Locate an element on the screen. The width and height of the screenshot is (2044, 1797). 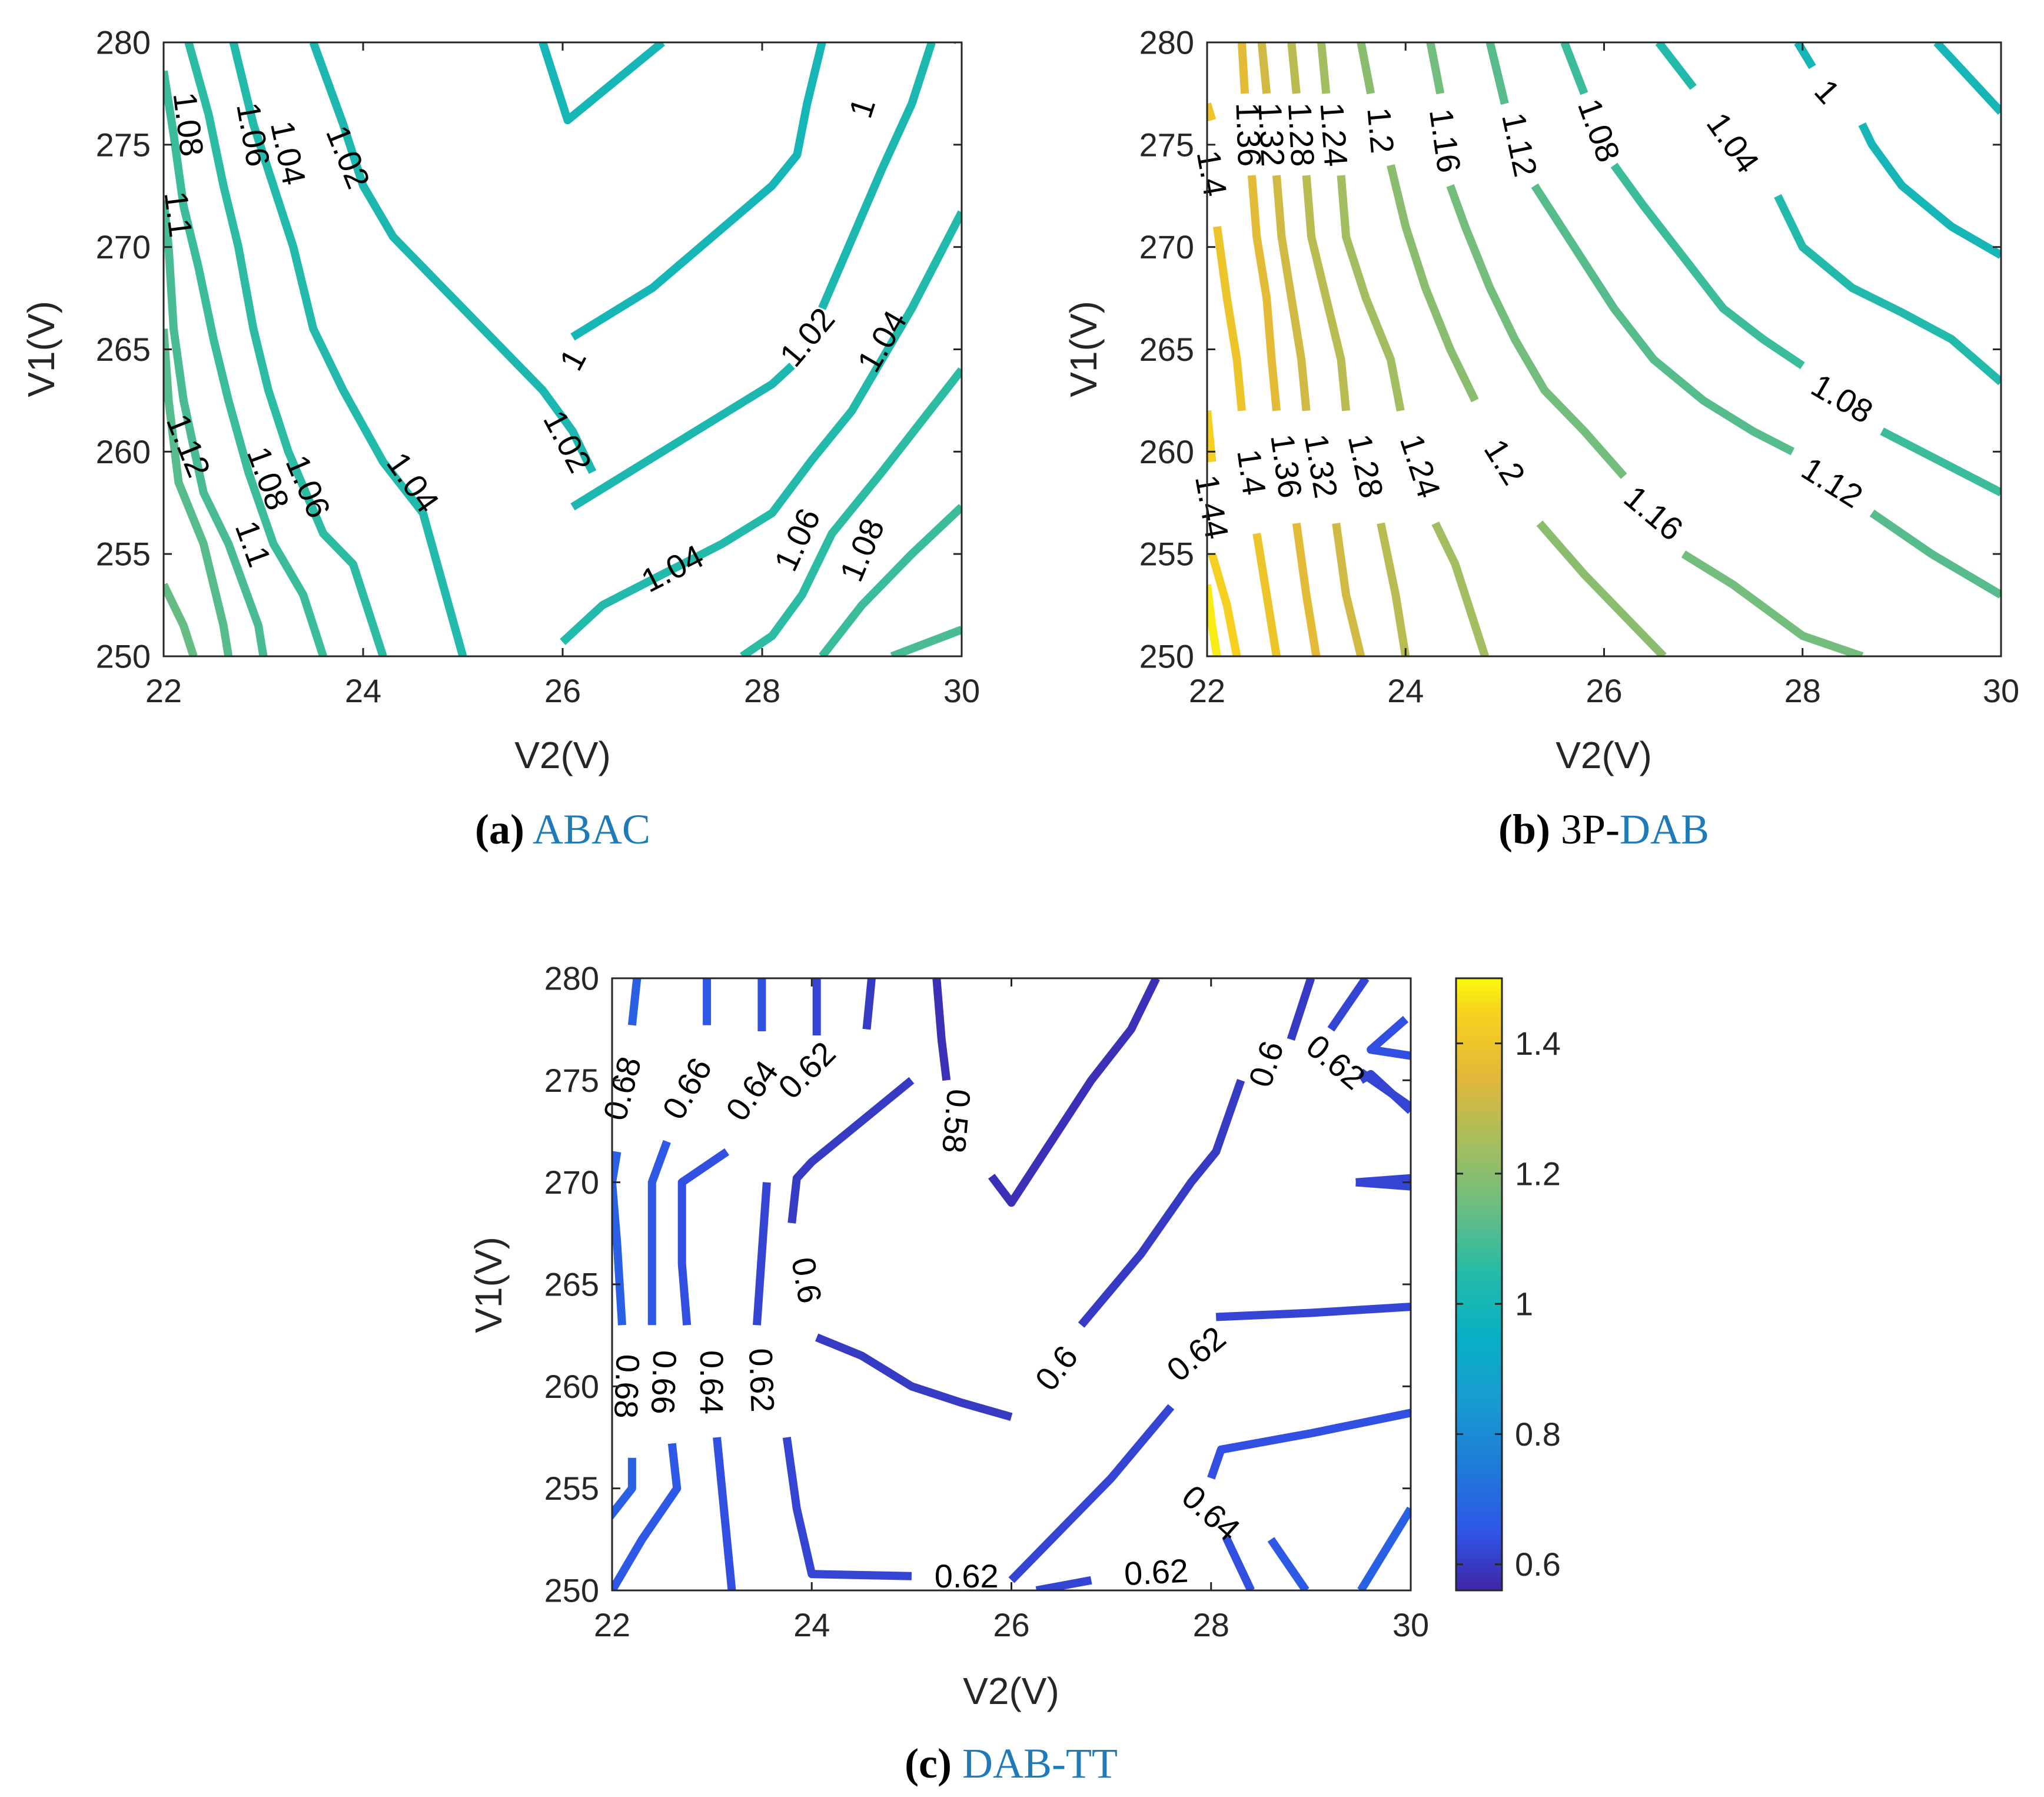
contour-label-b: 1.24 is located at coordinates (1420, 466).